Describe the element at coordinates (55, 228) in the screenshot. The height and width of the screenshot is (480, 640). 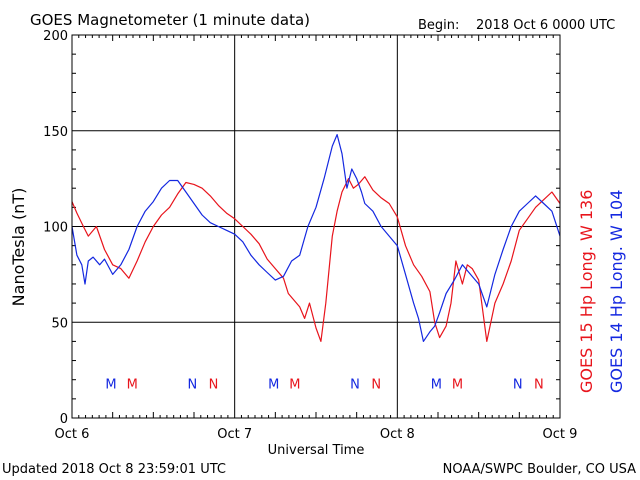
I see `y-tick-label: 100` at that location.